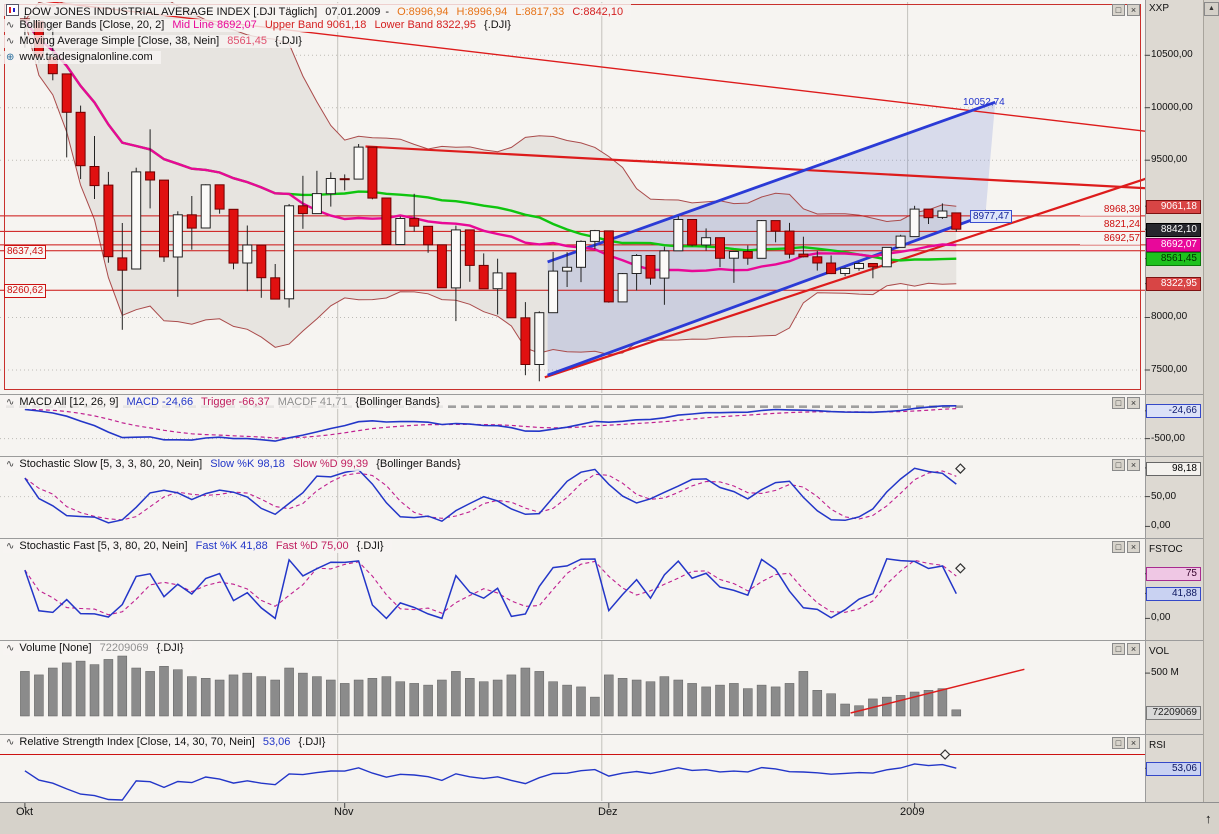 The height and width of the screenshot is (834, 1219). I want to click on axis-label-okt: Okt, so click(25, 812).